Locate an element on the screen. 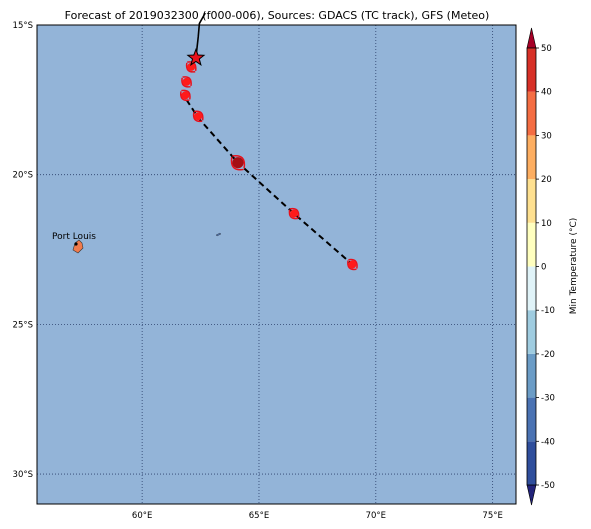 The image size is (591, 529). place-label-port-louis: Port Louis is located at coordinates (74, 237).